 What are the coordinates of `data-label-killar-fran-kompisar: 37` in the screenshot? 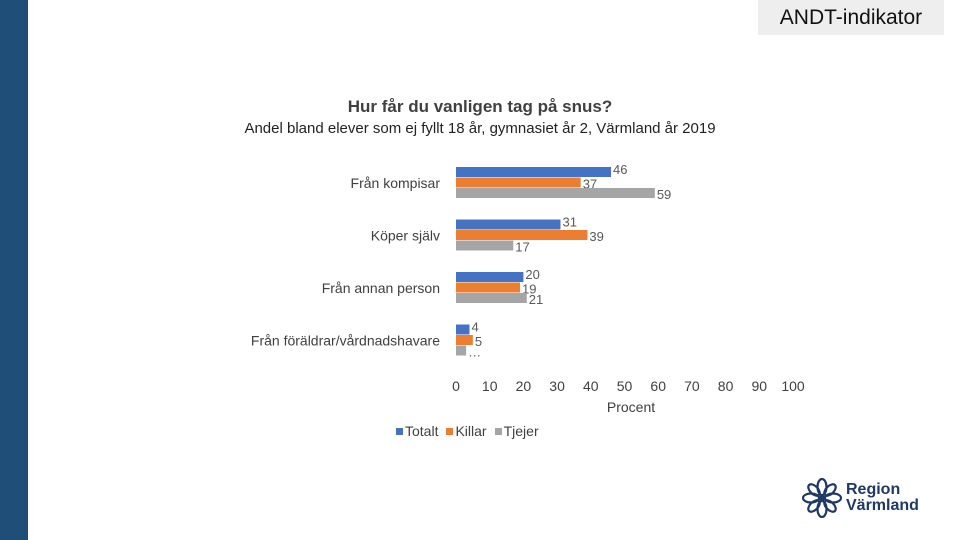 It's located at (590, 184).